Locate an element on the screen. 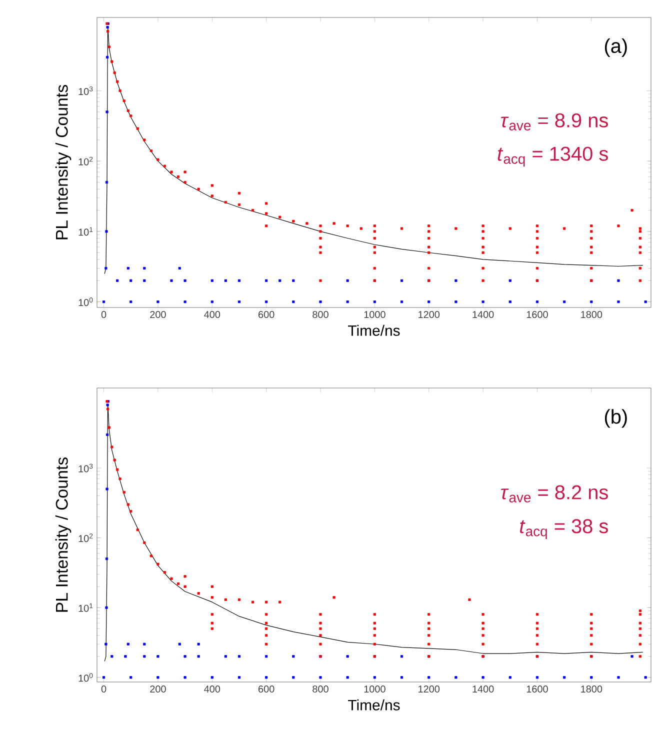 The image size is (663, 738). annotation: (b) is located at coordinates (615, 418).